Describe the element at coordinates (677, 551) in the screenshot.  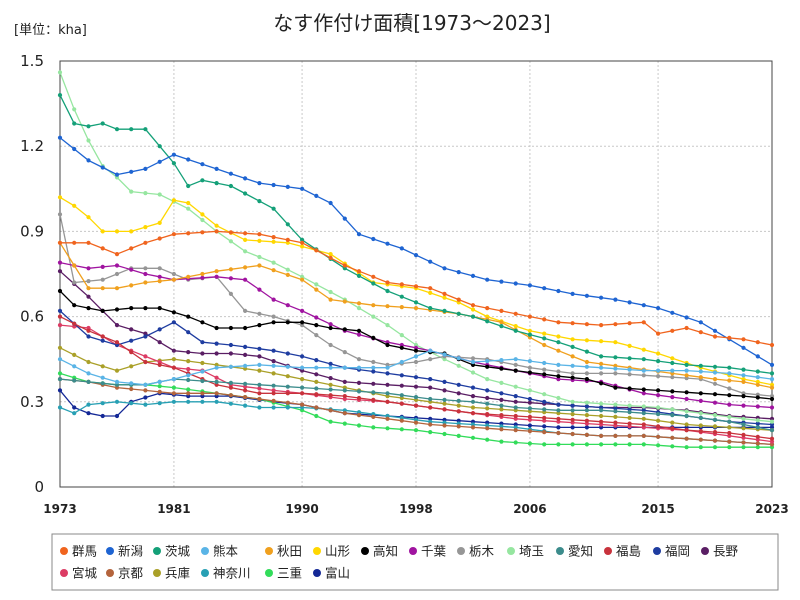
I see `legend-label: 福岡` at that location.